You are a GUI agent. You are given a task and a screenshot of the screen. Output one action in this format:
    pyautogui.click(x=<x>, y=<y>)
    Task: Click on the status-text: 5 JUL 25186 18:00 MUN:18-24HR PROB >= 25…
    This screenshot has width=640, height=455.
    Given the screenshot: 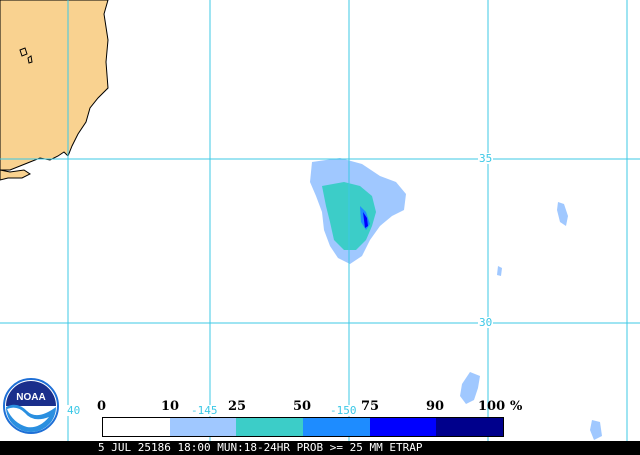 What is the action you would take?
    pyautogui.click(x=260, y=447)
    